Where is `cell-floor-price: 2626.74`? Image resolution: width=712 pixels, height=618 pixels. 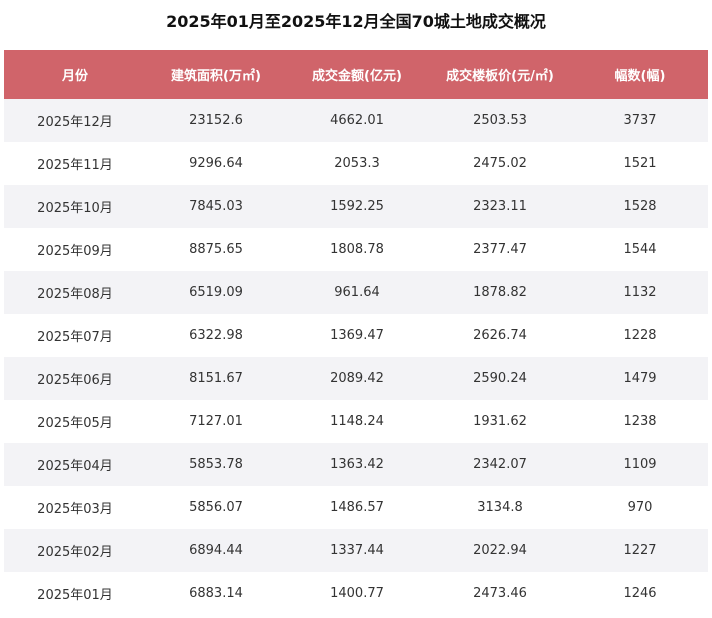
cell-floor-price: 2626.74 is located at coordinates (500, 335).